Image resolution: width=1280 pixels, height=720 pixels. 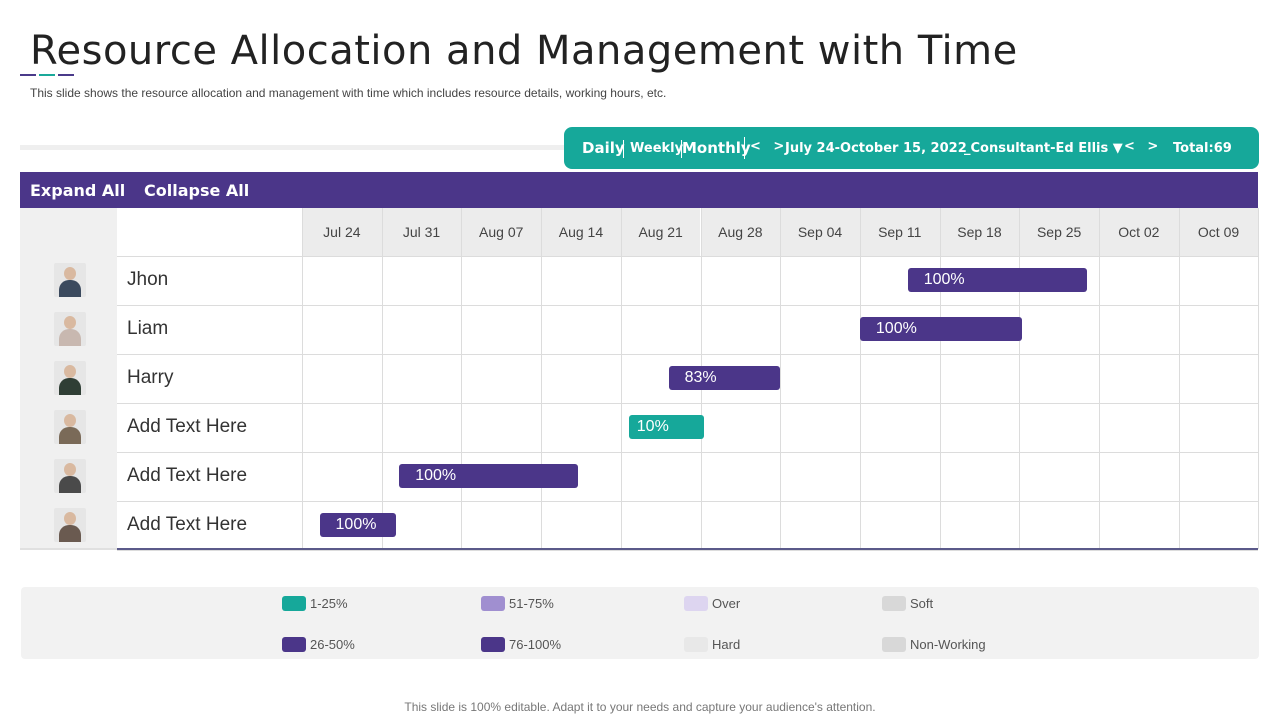 What do you see at coordinates (769, 146) in the screenshot?
I see `date-nav-arrows: < >` at bounding box center [769, 146].